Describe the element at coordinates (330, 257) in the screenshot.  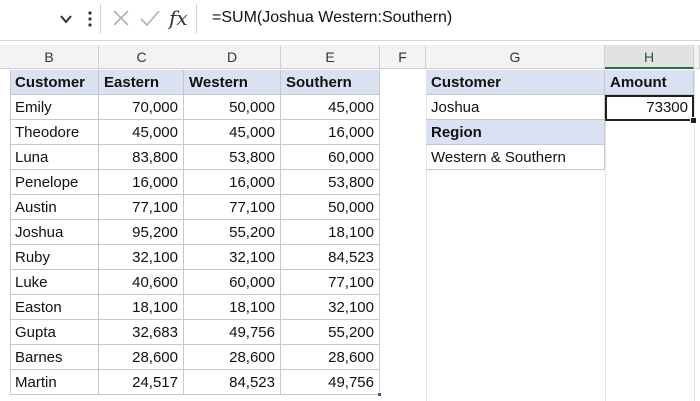
I see `southern-cell: 84,523` at that location.